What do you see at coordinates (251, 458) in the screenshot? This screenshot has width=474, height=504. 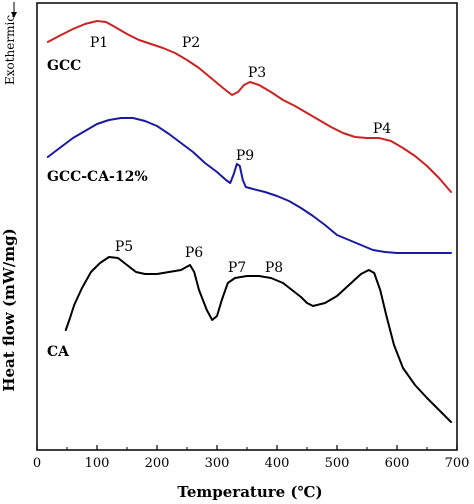 I see `x-axis: 0 100 200 300 400 500 600 700` at bounding box center [251, 458].